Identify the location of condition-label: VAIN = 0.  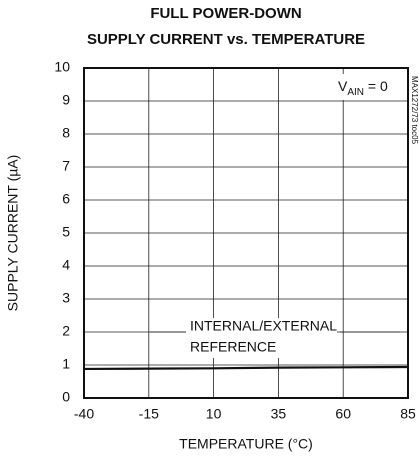
(363, 88).